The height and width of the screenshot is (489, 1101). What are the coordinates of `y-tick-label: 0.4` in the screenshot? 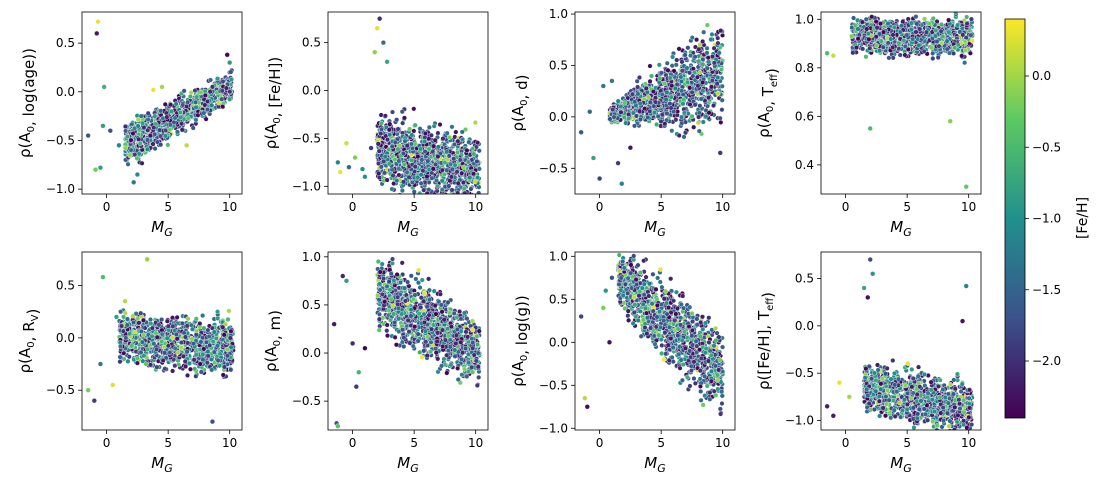 It's located at (804, 165).